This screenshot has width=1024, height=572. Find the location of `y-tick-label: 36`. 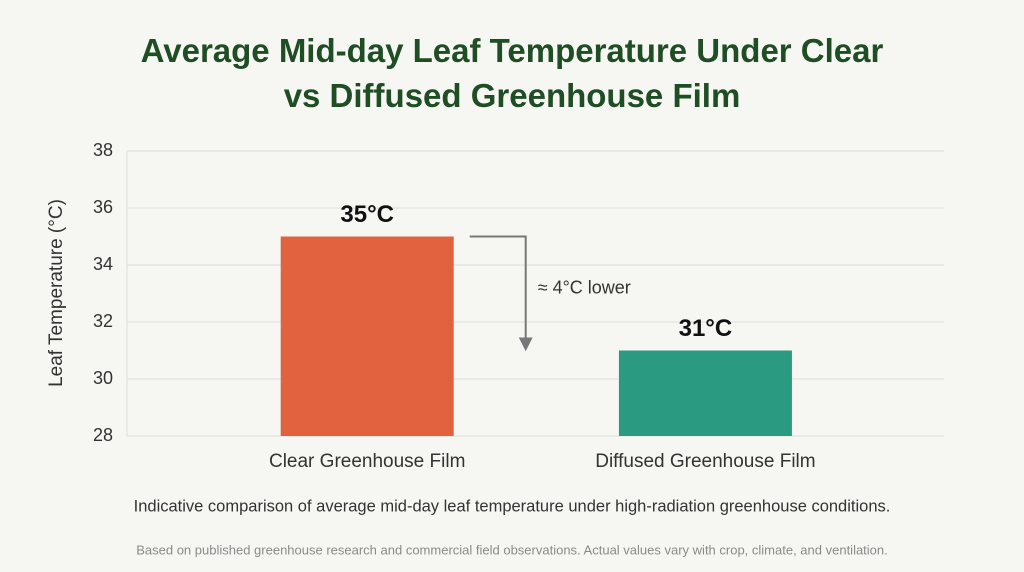

y-tick-label: 36 is located at coordinates (103, 207).